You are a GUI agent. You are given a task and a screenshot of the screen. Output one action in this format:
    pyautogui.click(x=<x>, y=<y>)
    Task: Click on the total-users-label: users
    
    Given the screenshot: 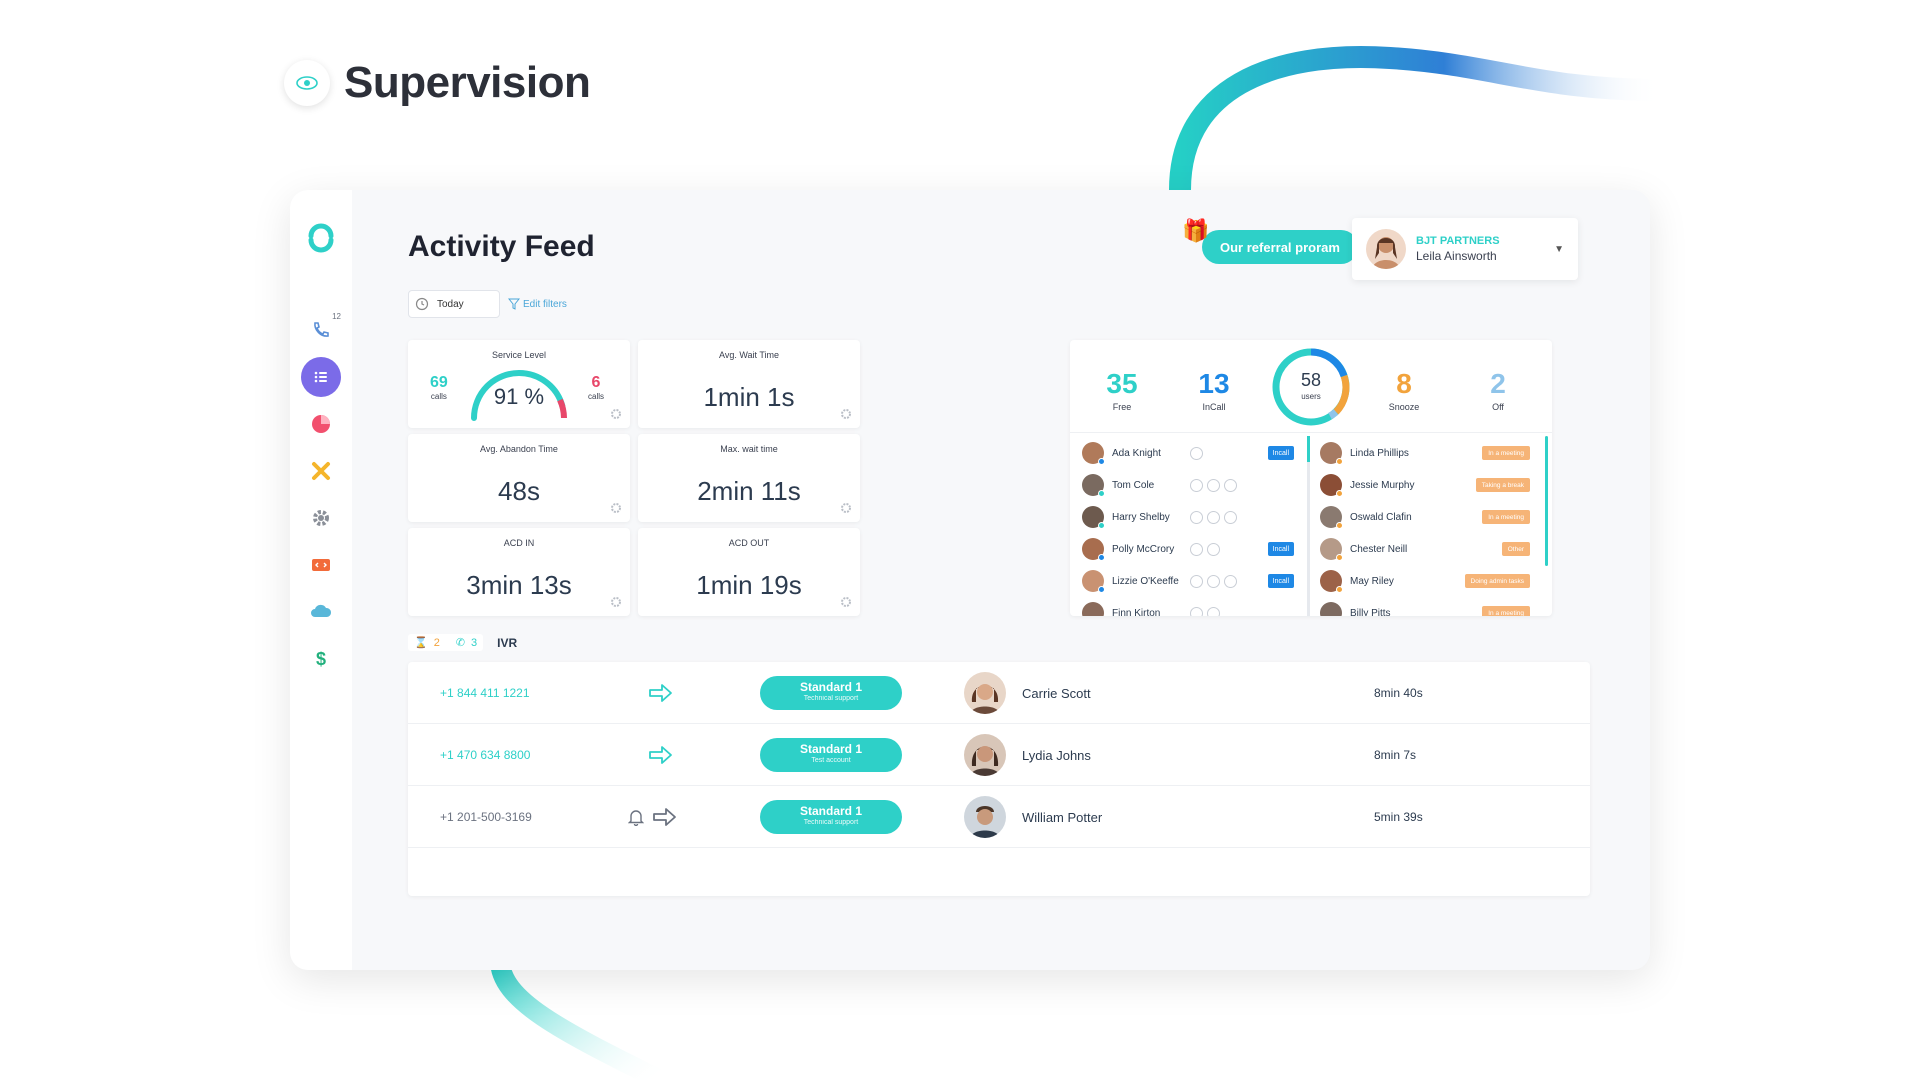 What is the action you would take?
    pyautogui.click(x=1311, y=396)
    